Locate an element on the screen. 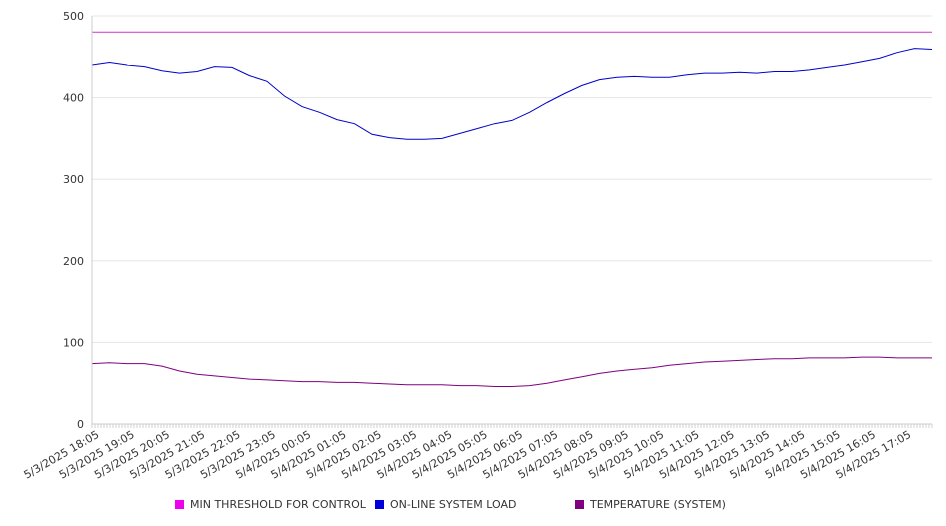 This screenshot has height=526, width=946. y-tick-label: 300 is located at coordinates (73, 179).